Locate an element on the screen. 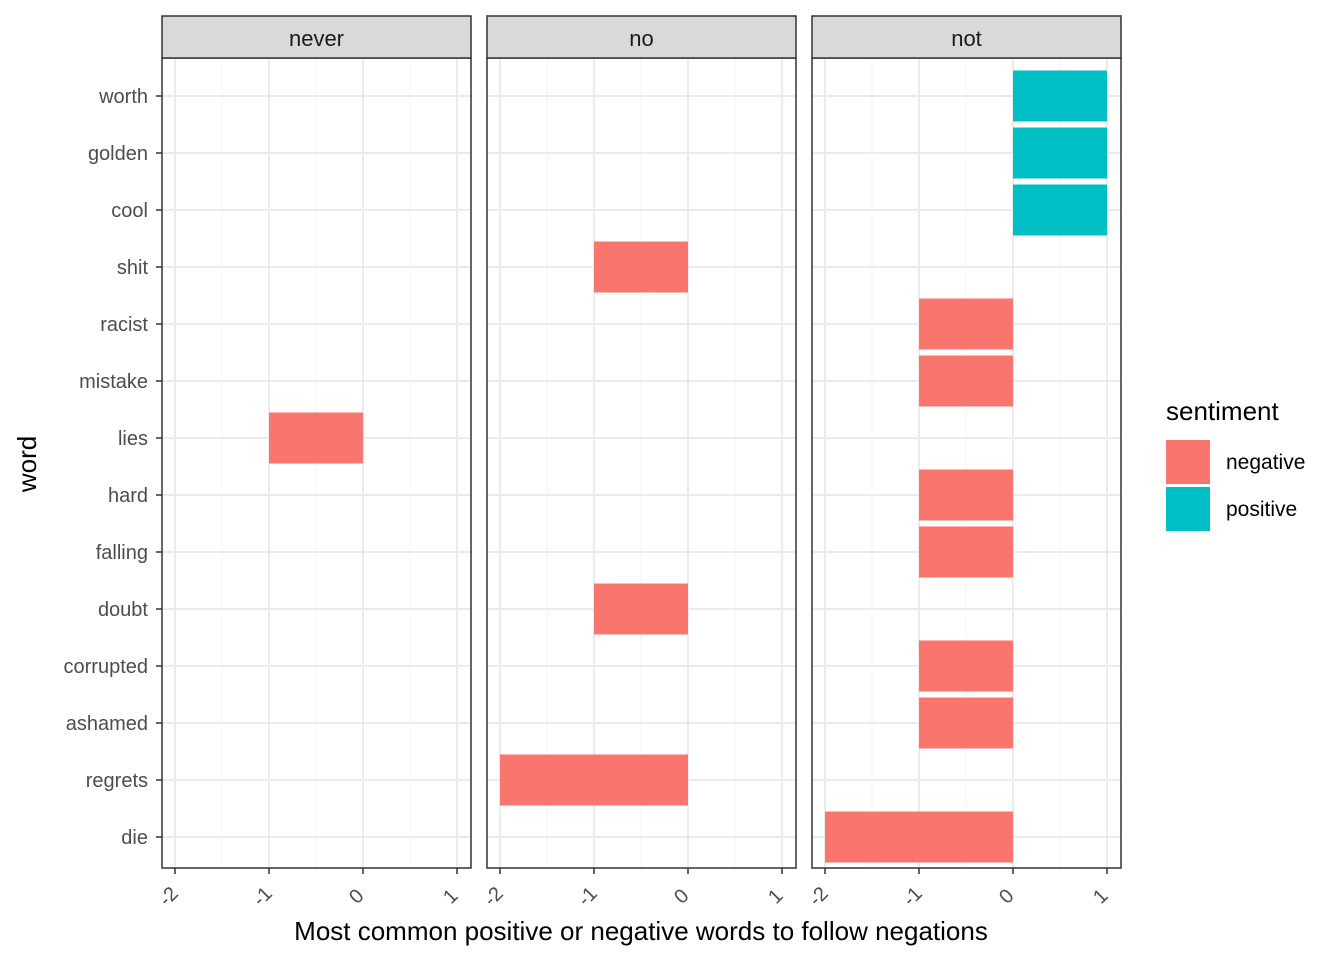  y-axis-title: word is located at coordinates (27, 464).